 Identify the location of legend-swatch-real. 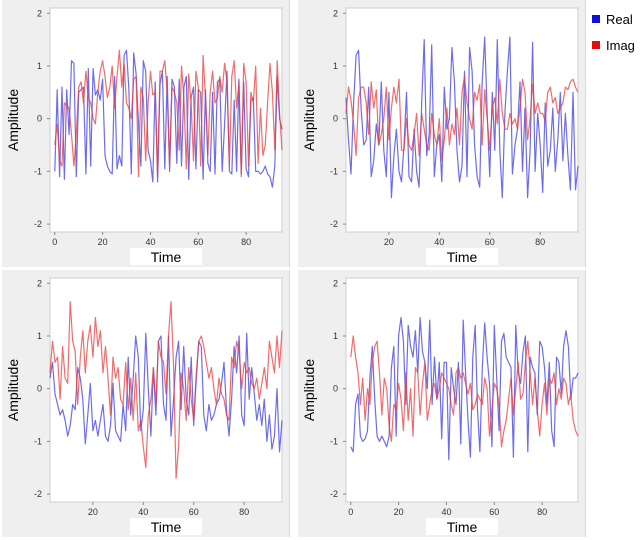
(596, 19).